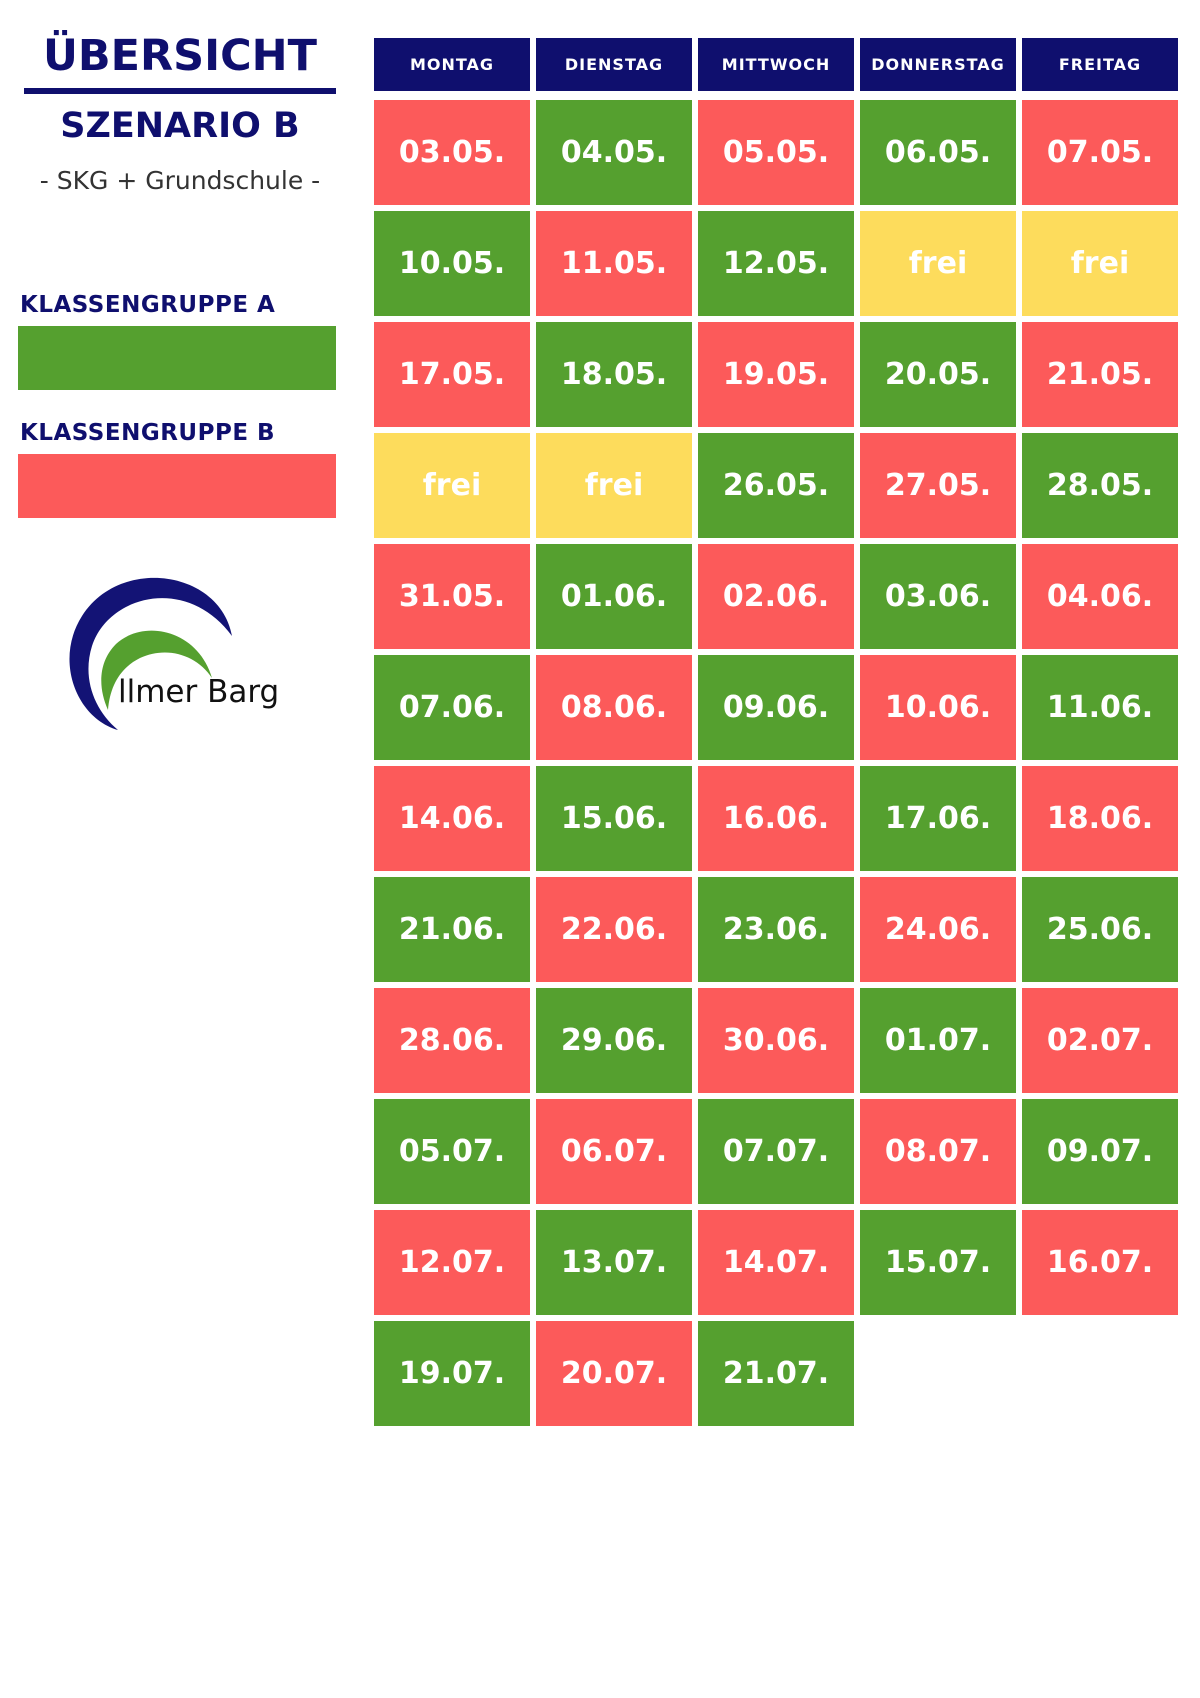 The width and height of the screenshot is (1200, 1698). Describe the element at coordinates (452, 818) in the screenshot. I see `day-cell-group-b: 14.06.` at that location.